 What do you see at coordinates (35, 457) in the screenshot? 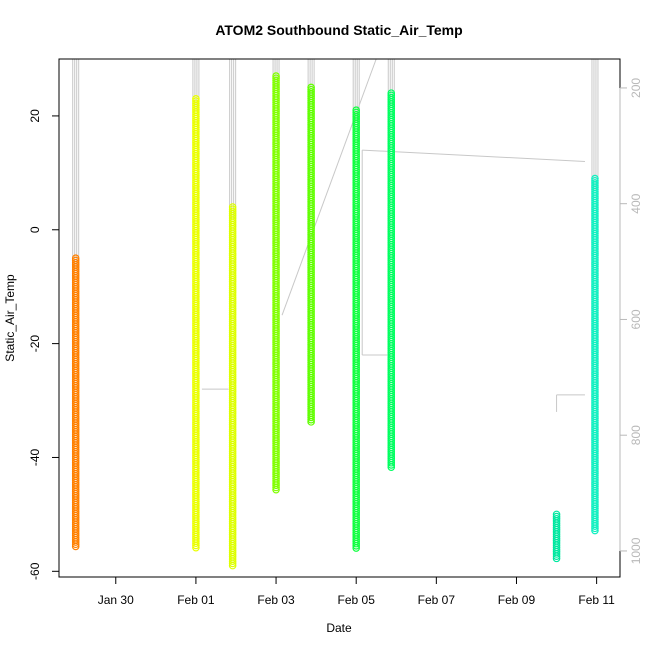
I see `y-tick-label: -40` at bounding box center [35, 457].